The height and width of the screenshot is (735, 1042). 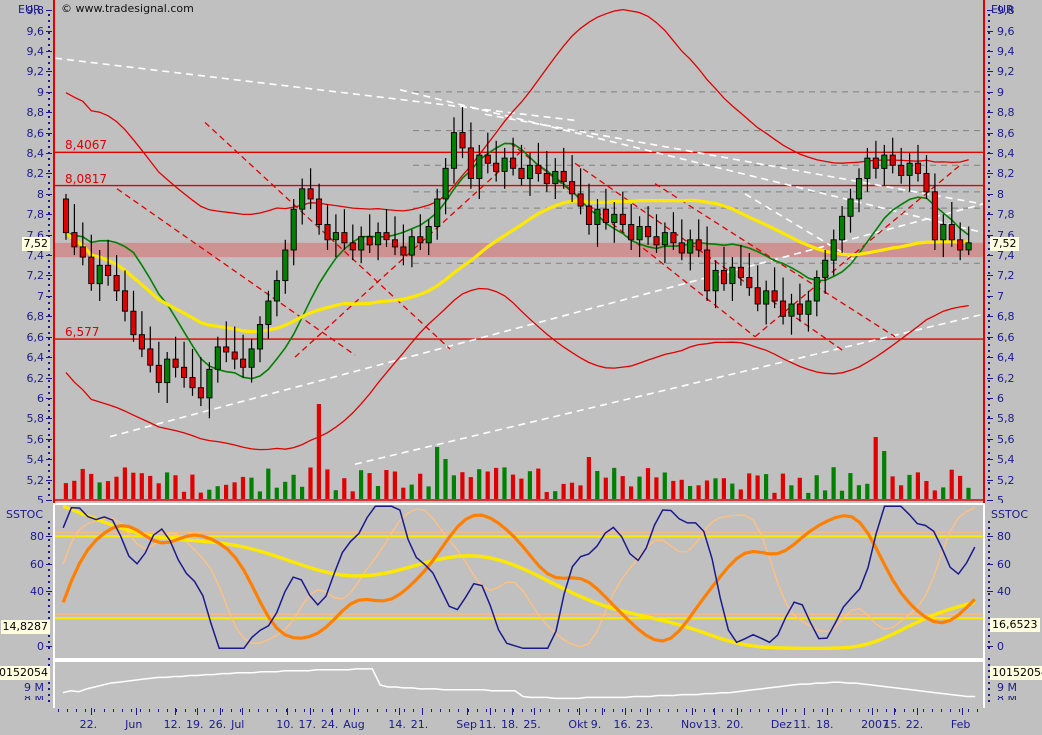 What do you see at coordinates (712, 724) in the screenshot?
I see `date-label: 13.` at bounding box center [712, 724].